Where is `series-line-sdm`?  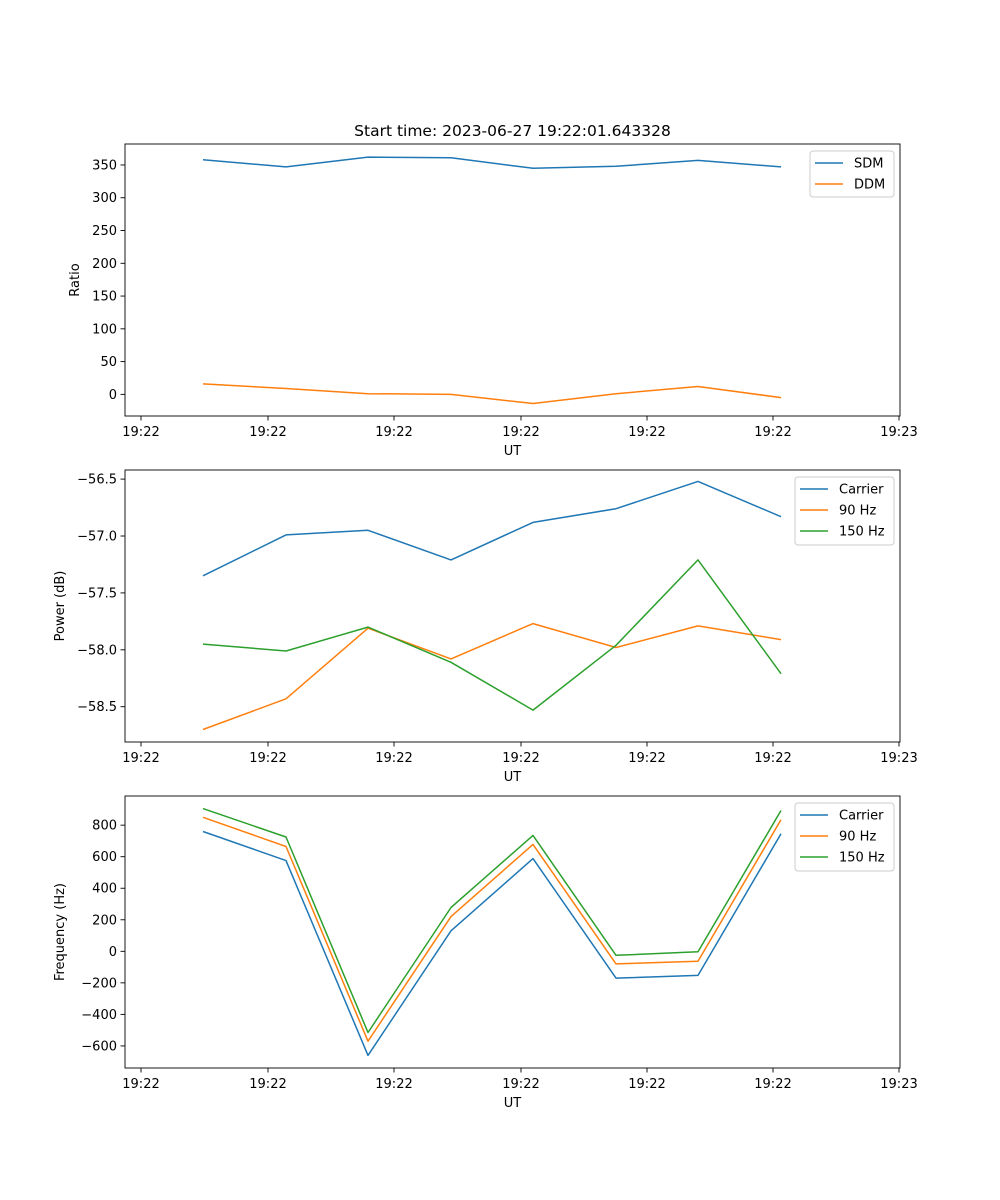
series-line-sdm is located at coordinates (492, 163).